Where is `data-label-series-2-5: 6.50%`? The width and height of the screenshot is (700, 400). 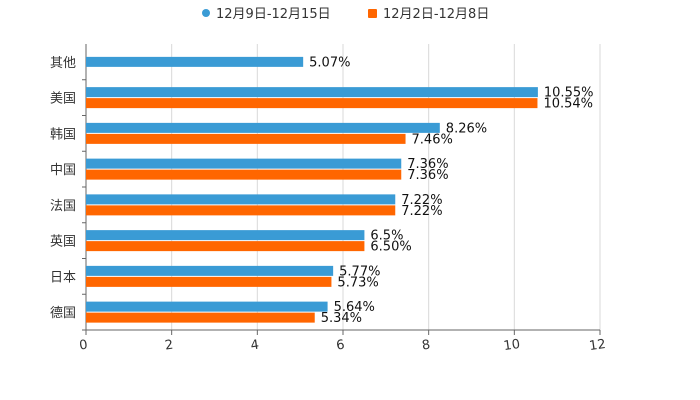
data-label-series-2-5: 6.50% is located at coordinates (390, 247).